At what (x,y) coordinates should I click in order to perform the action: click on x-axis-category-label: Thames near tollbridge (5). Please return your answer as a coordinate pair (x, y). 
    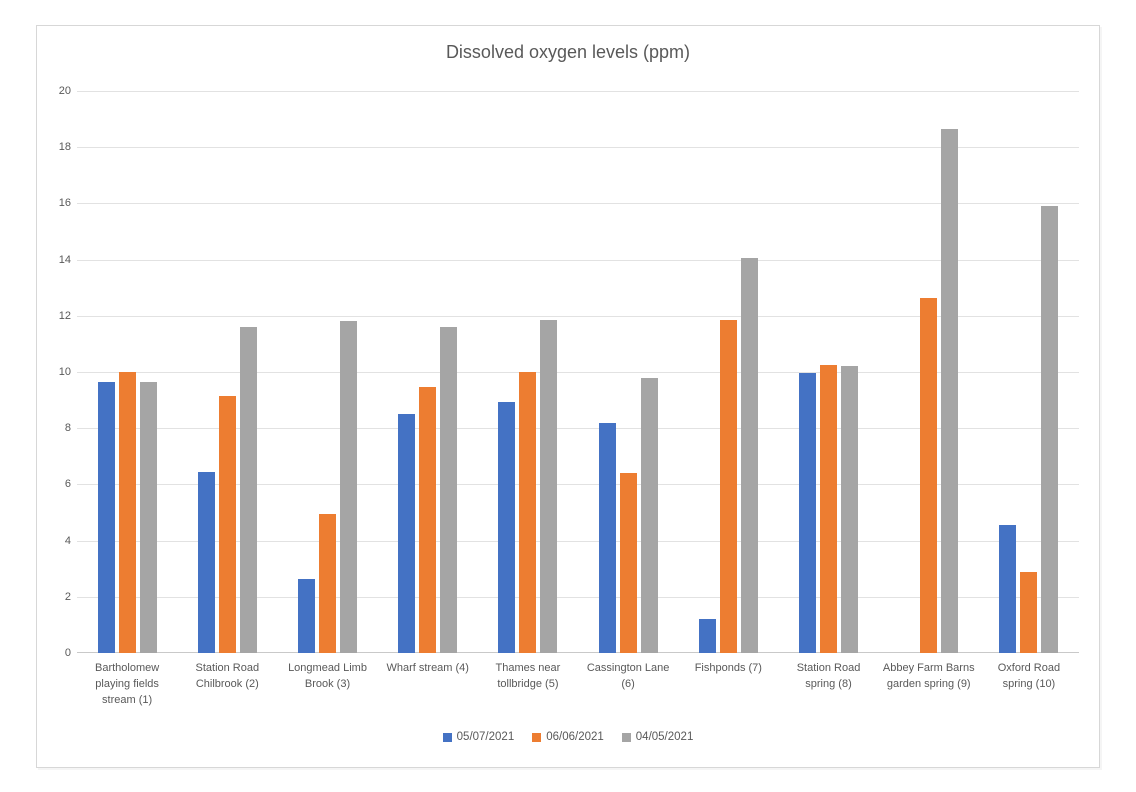
    Looking at the image, I should click on (528, 676).